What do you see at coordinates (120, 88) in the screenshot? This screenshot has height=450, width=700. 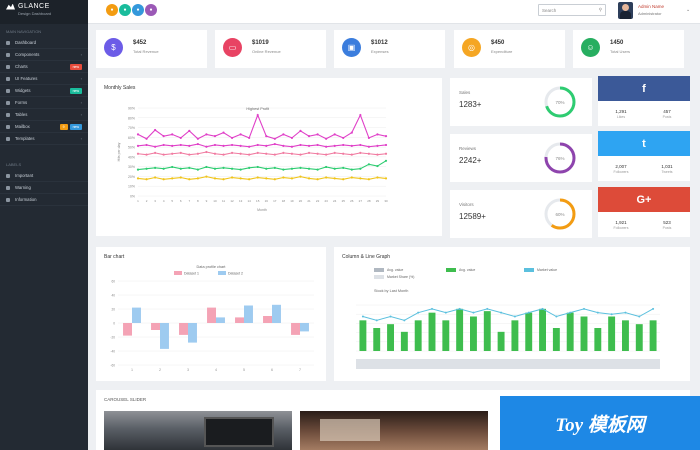 I see `monthly-sales-title: Monthly Sales` at bounding box center [120, 88].